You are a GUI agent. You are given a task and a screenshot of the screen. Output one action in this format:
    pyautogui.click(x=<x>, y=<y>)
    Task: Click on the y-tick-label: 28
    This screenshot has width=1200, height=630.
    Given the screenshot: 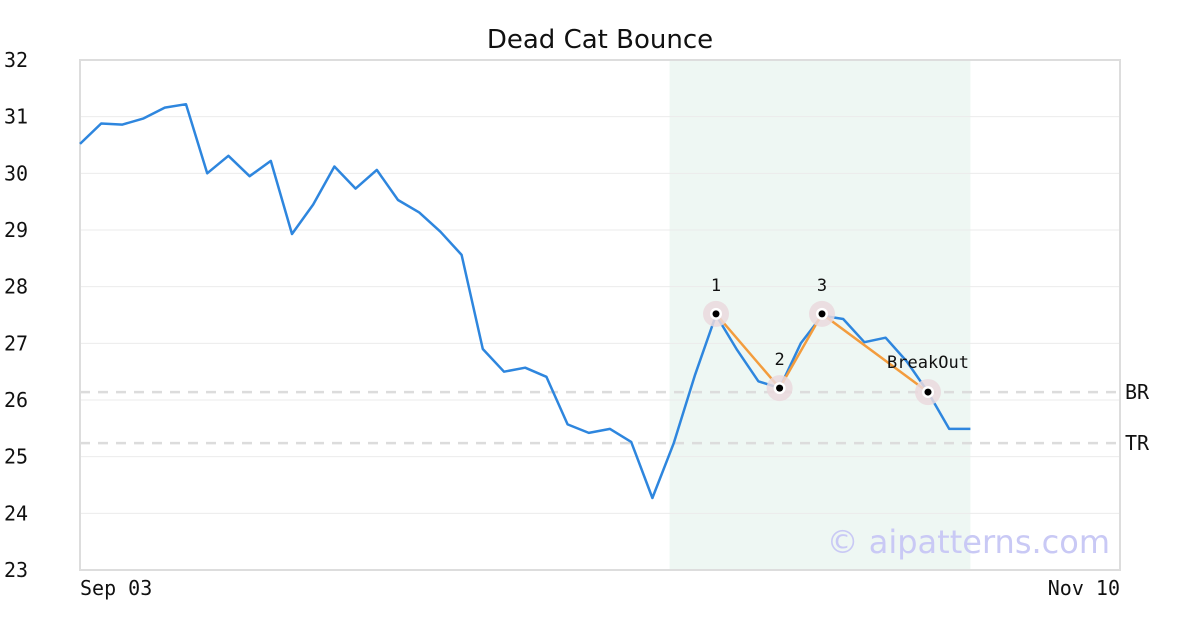 What is the action you would take?
    pyautogui.click(x=16, y=287)
    